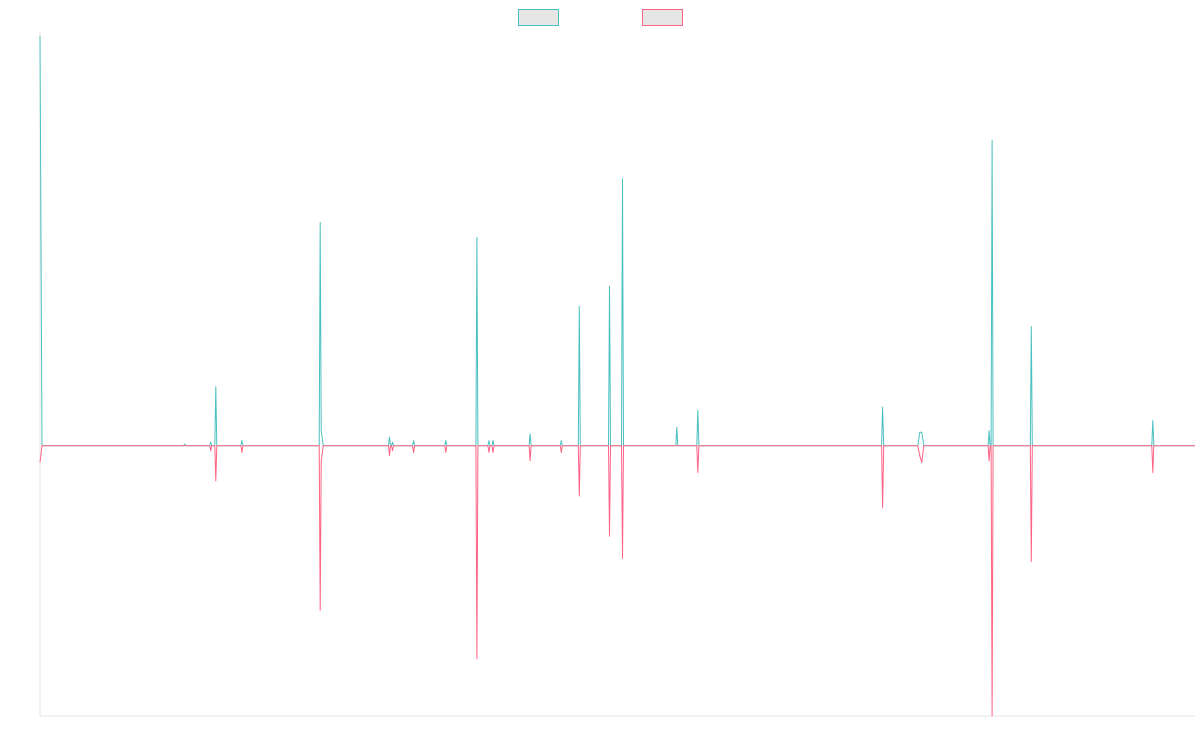 The height and width of the screenshot is (750, 1200). I want to click on legend, so click(600, 17).